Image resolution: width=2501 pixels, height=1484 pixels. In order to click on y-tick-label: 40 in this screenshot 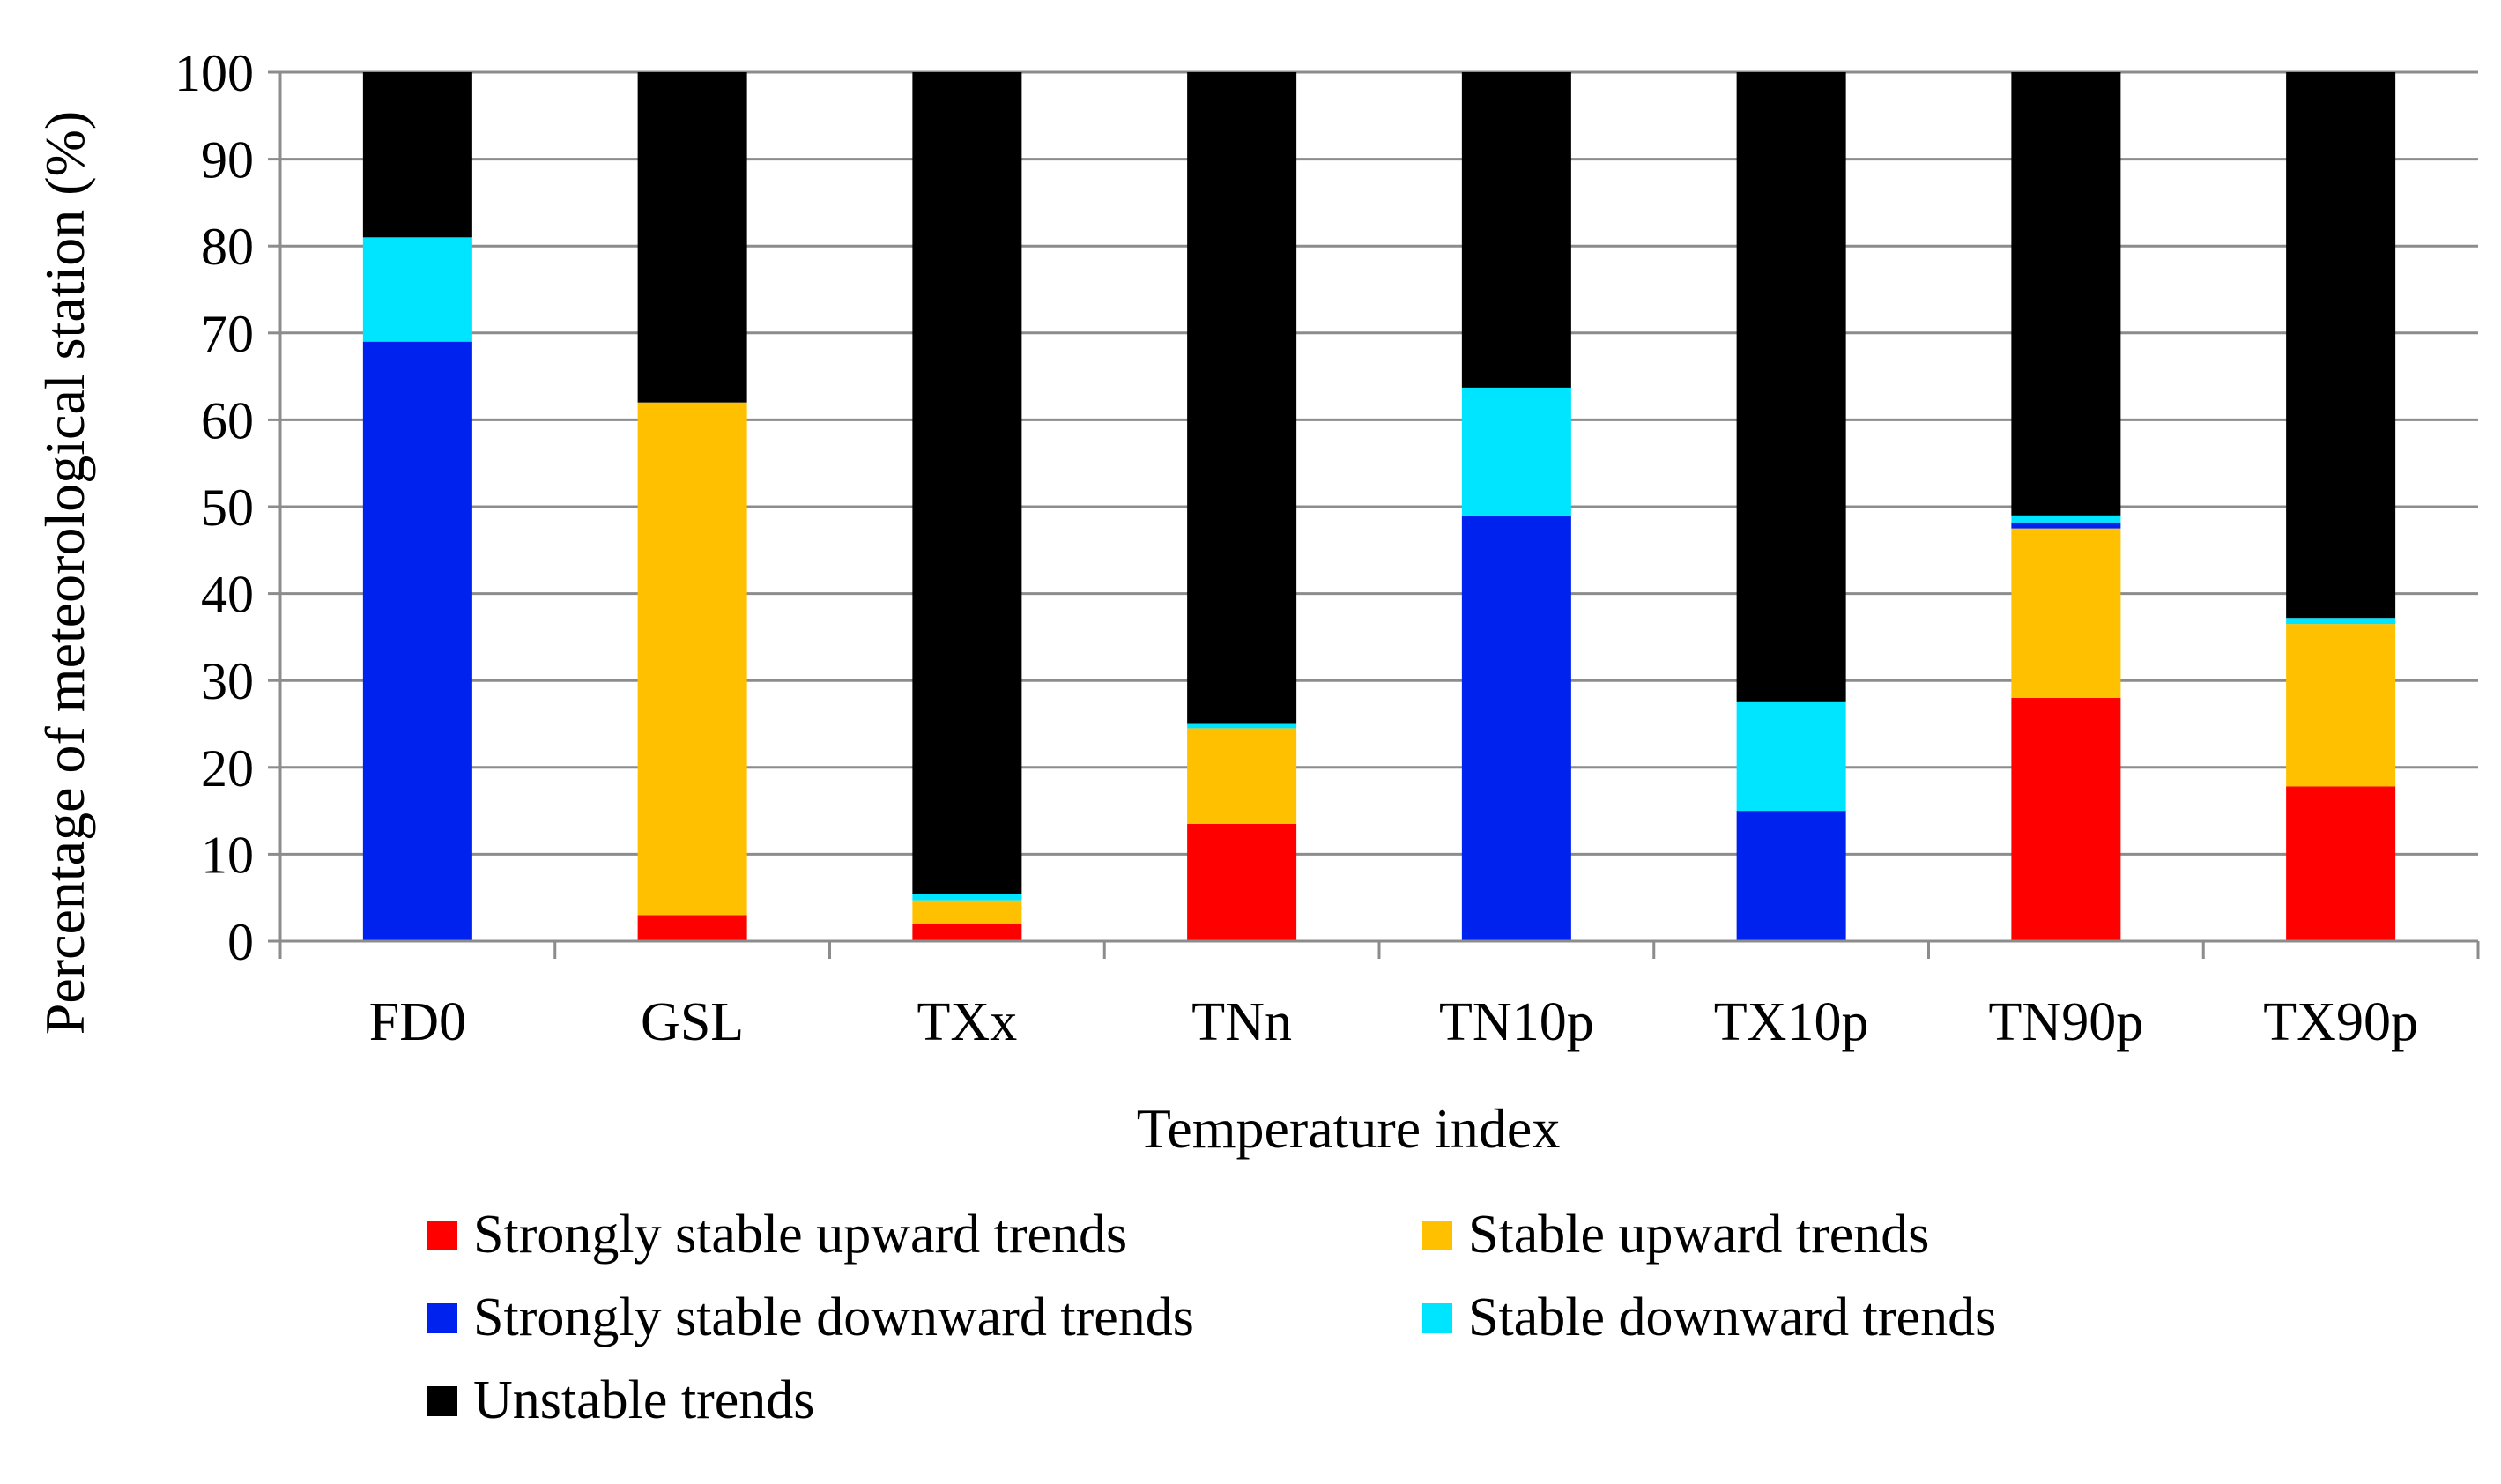, I will do `click(227, 595)`.